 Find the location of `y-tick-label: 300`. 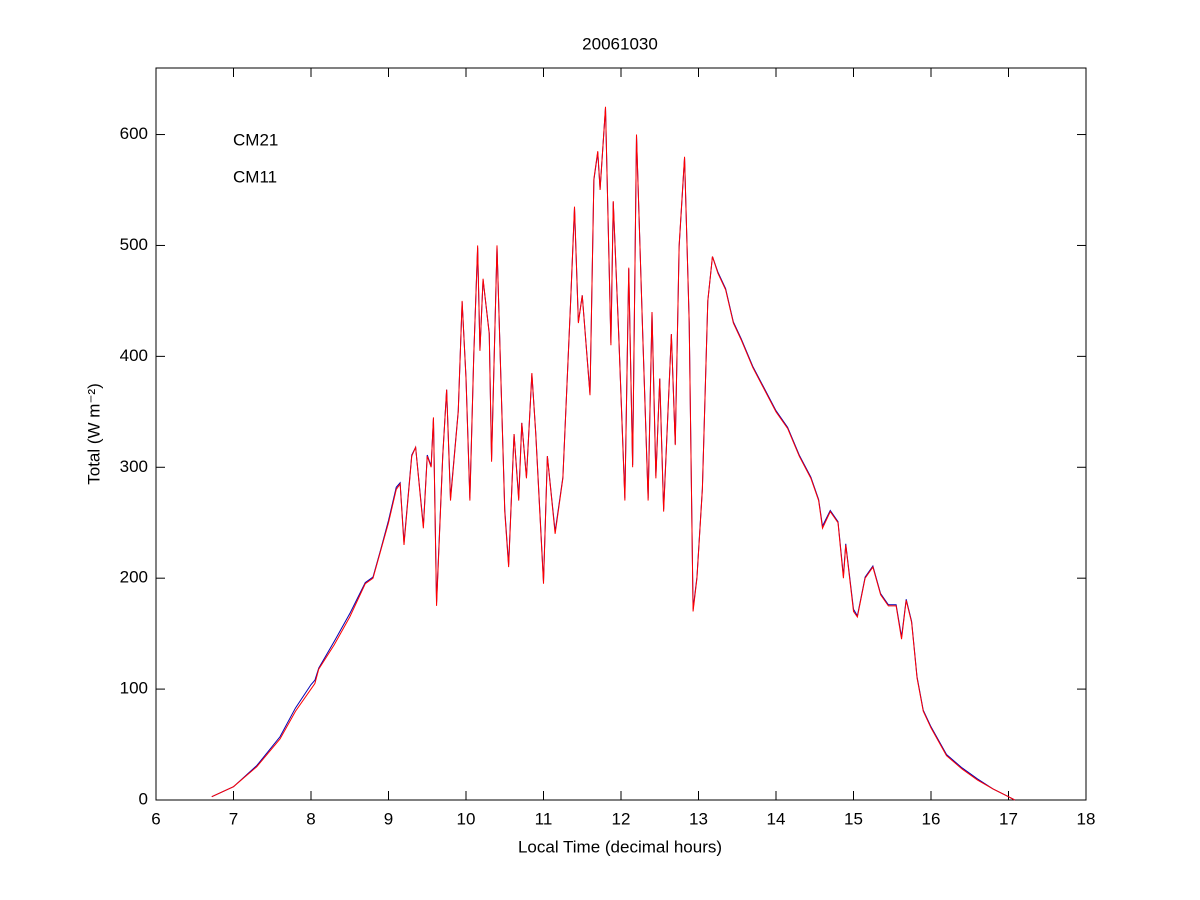

y-tick-label: 300 is located at coordinates (134, 466).